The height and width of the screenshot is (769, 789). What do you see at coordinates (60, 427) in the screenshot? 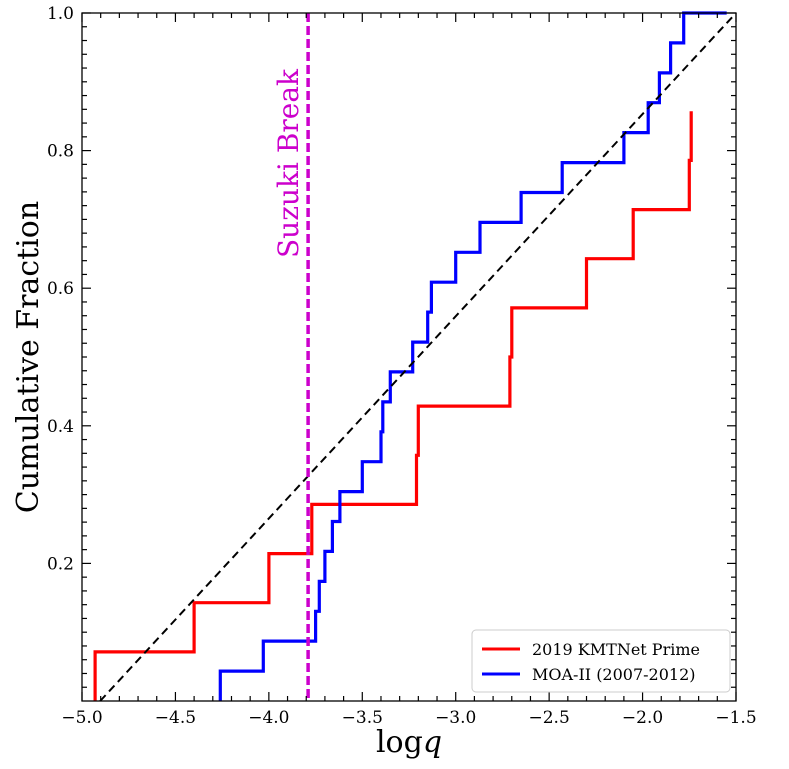
I see `y-tick-label: 0.4` at bounding box center [60, 427].